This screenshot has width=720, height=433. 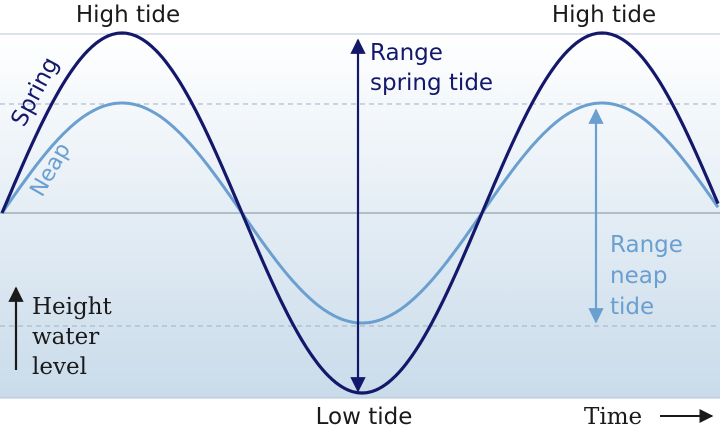 What do you see at coordinates (364, 416) in the screenshot?
I see `low-tide-label: Low tide` at bounding box center [364, 416].